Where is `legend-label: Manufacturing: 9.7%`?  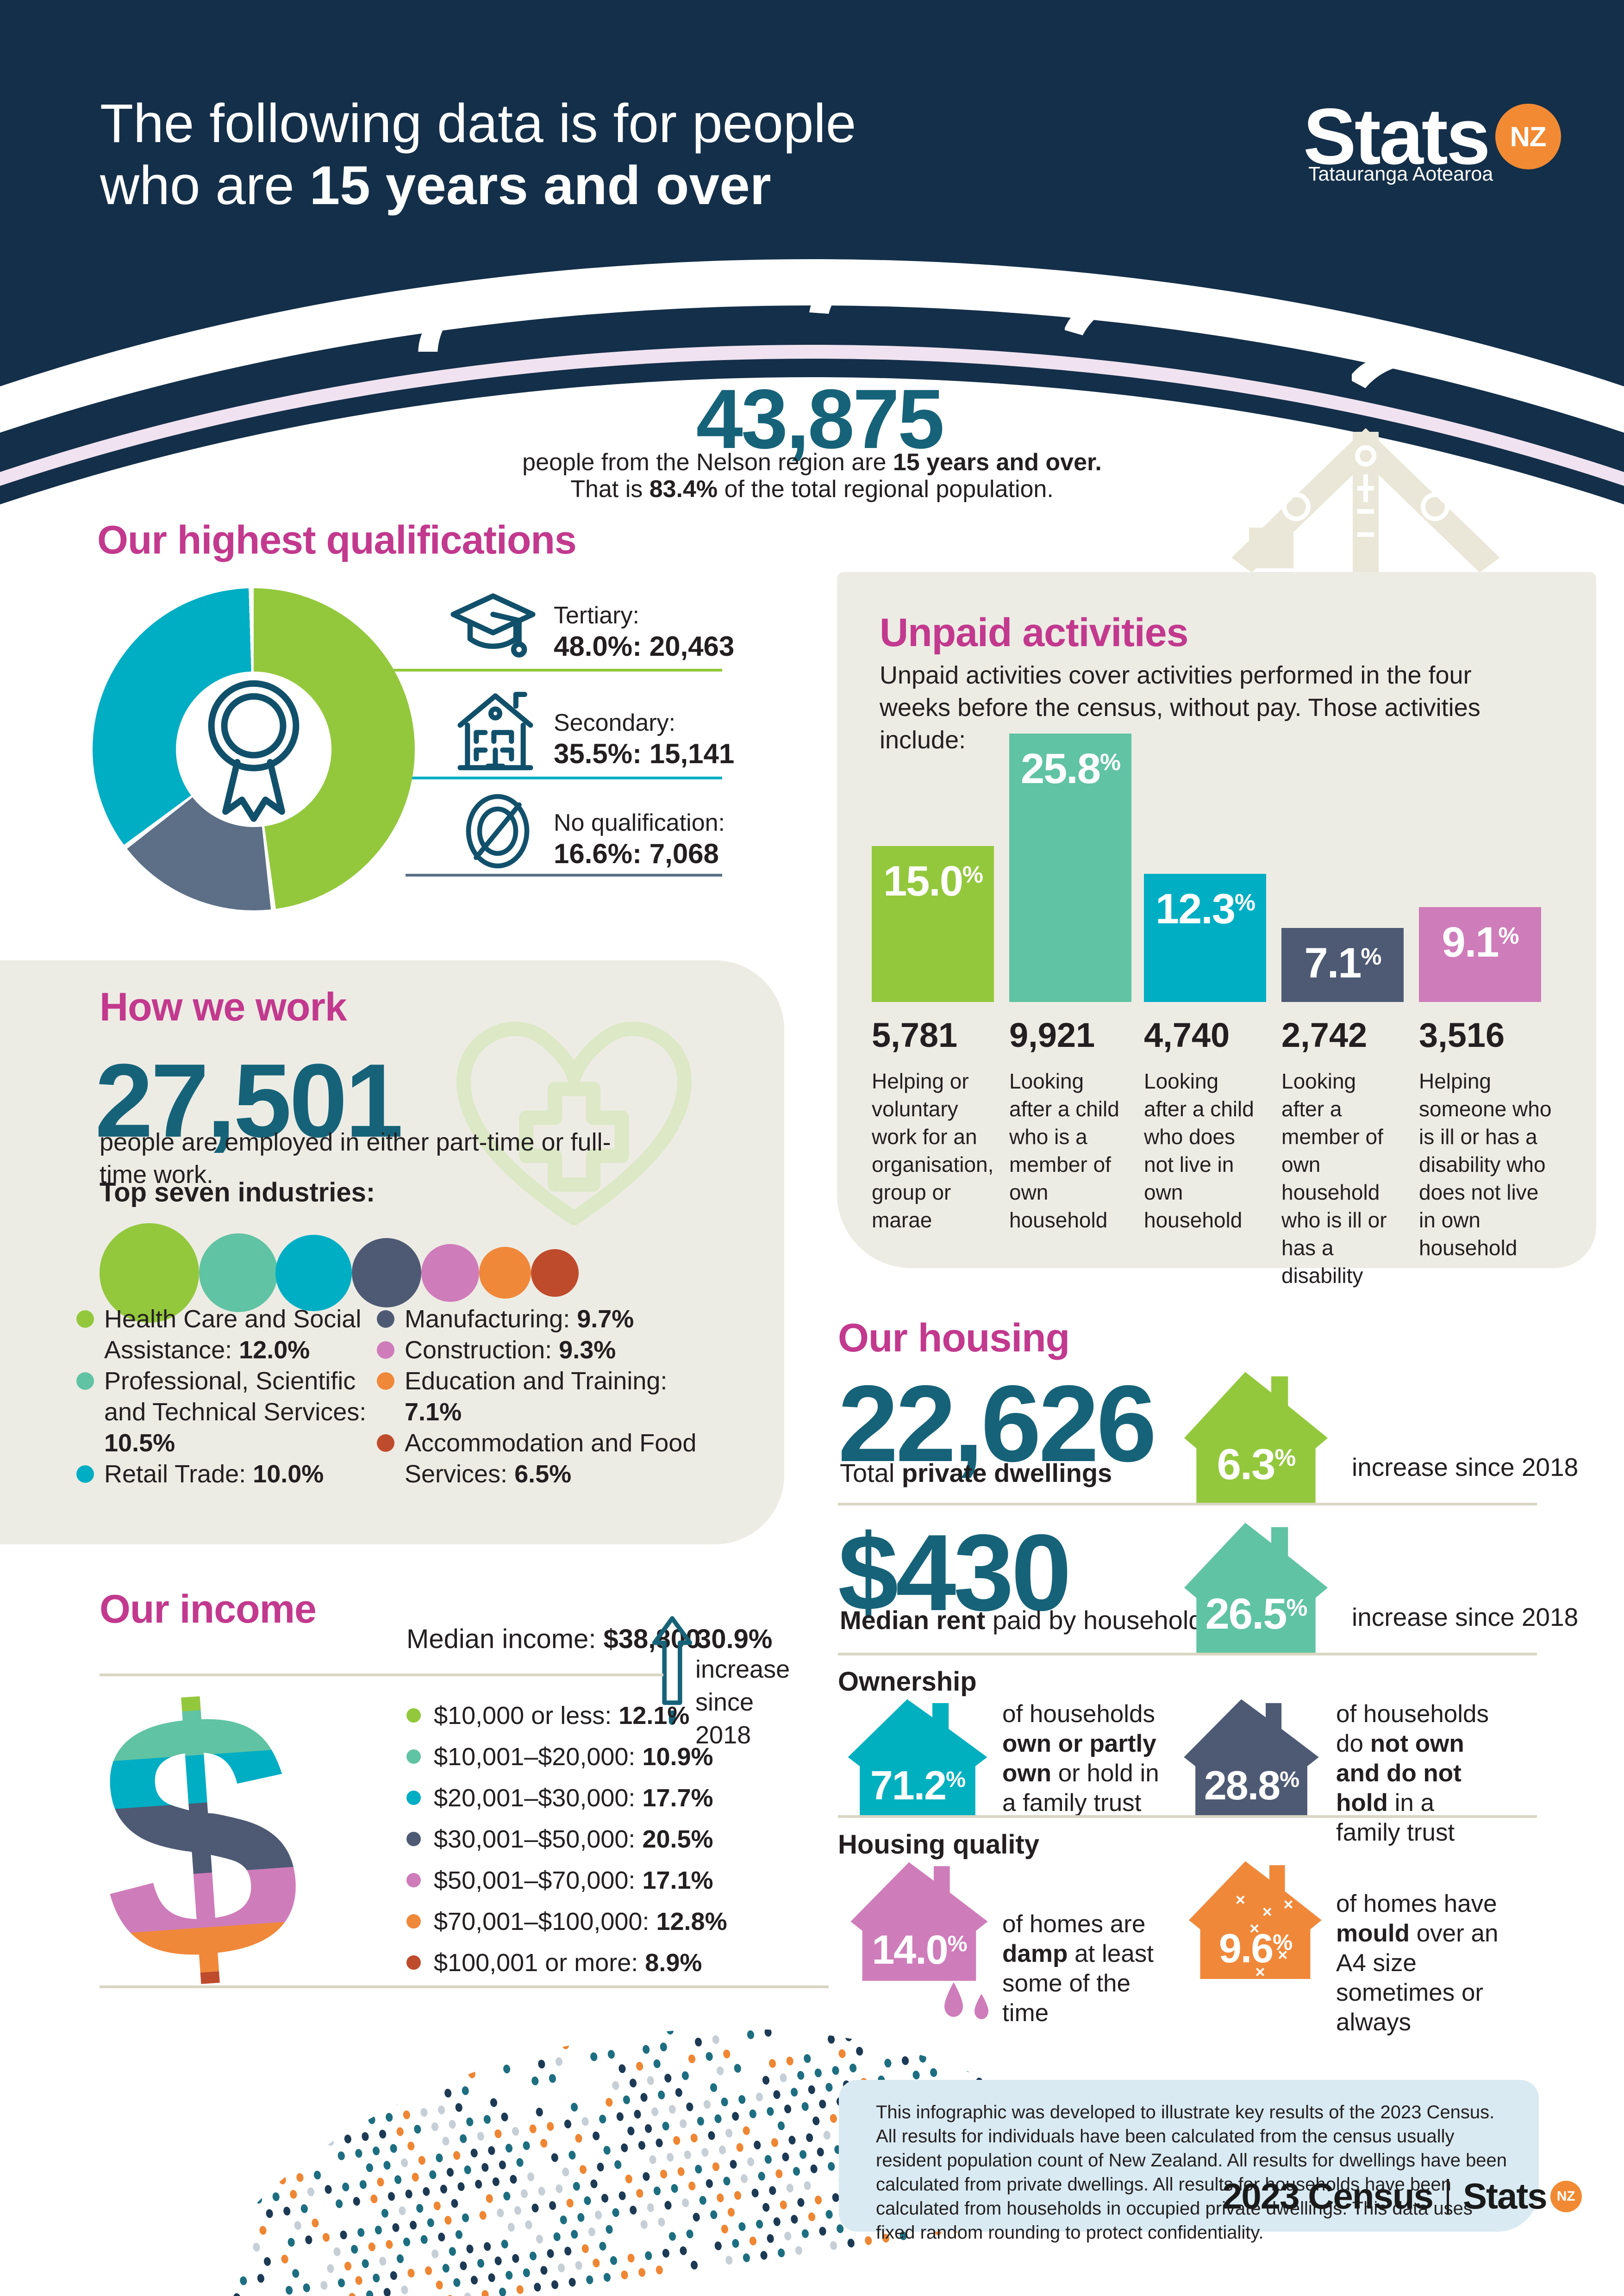 legend-label: Manufacturing: 9.7% is located at coordinates (519, 1319).